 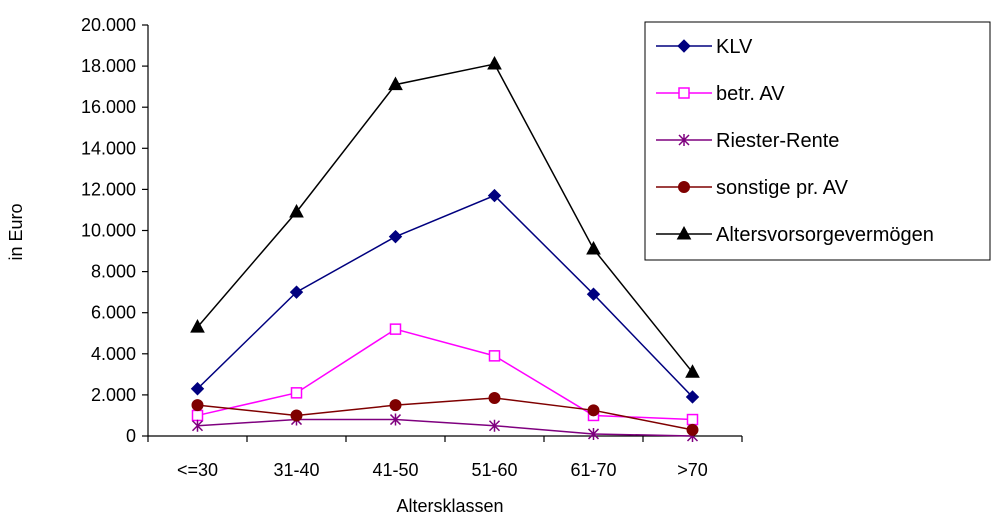 I want to click on legend-label: Riester-Rente, so click(x=777, y=141).